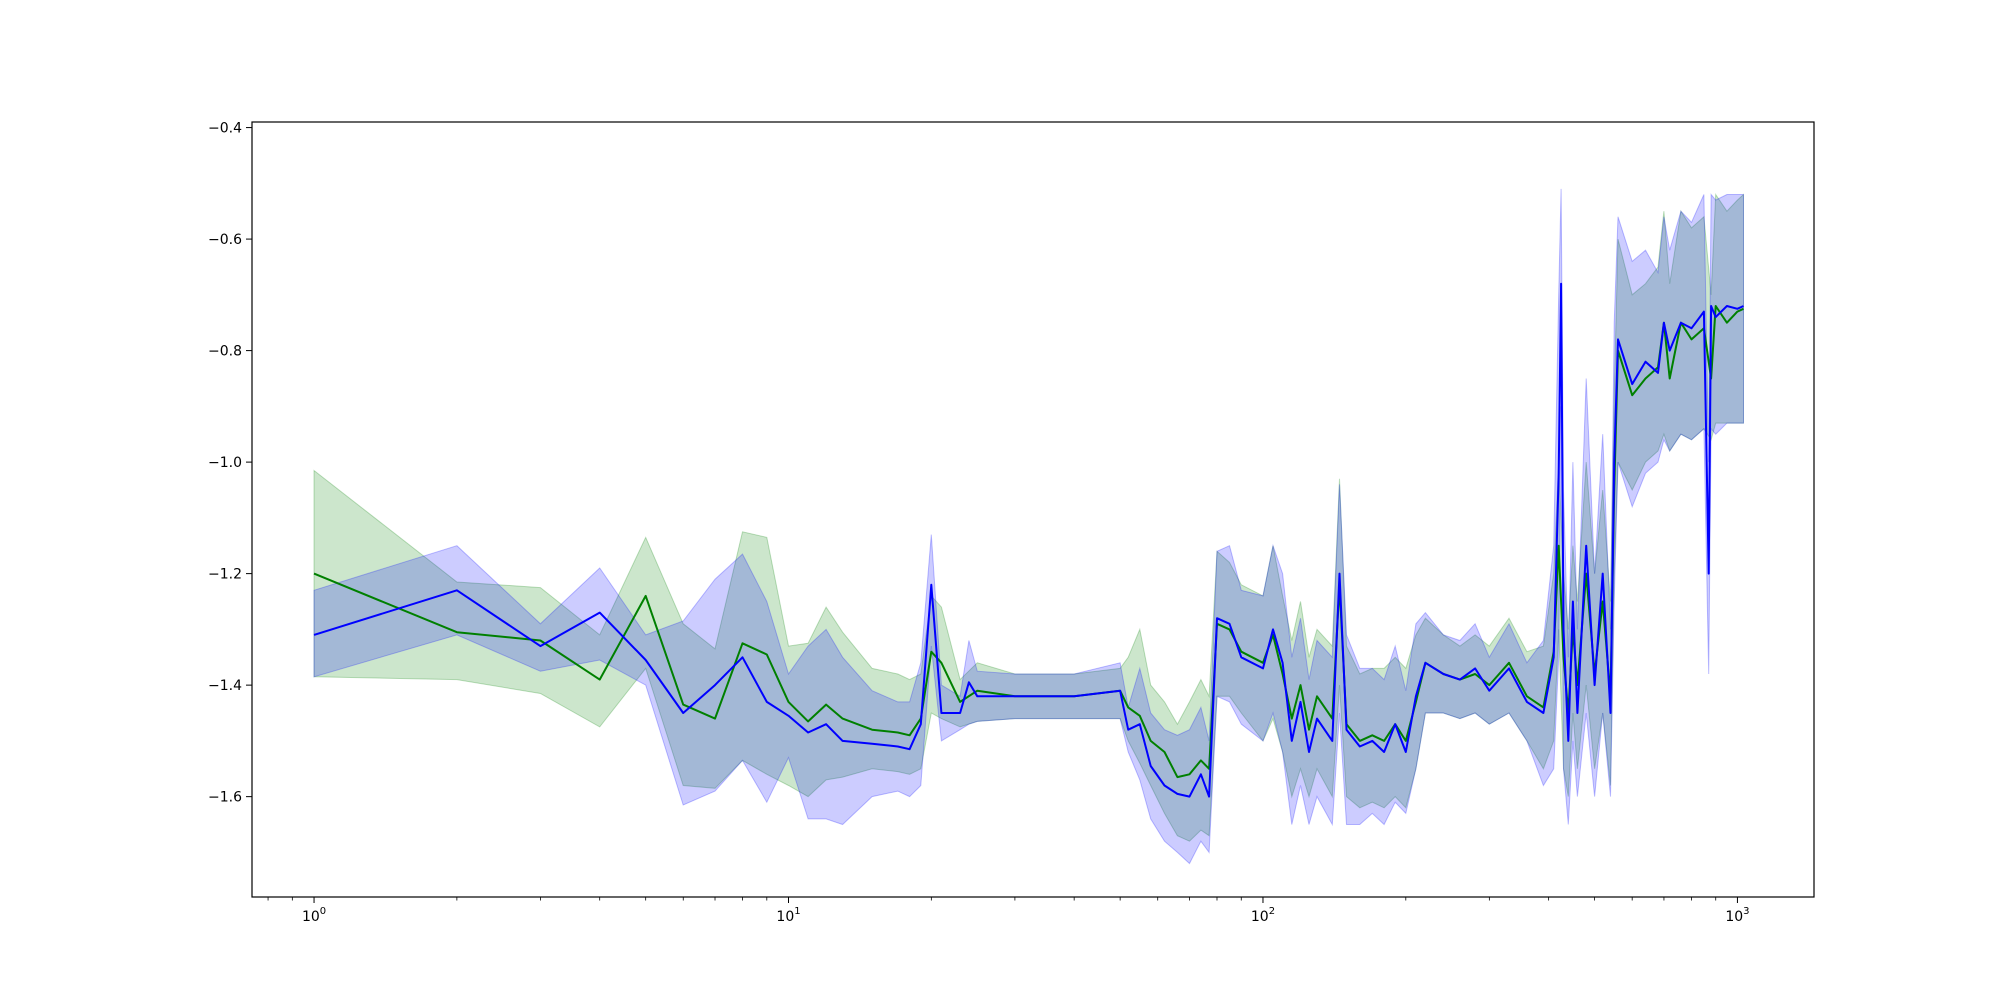 The image size is (2000, 1000). Describe the element at coordinates (225, 129) in the screenshot. I see `y-tick-label: −0.4` at that location.